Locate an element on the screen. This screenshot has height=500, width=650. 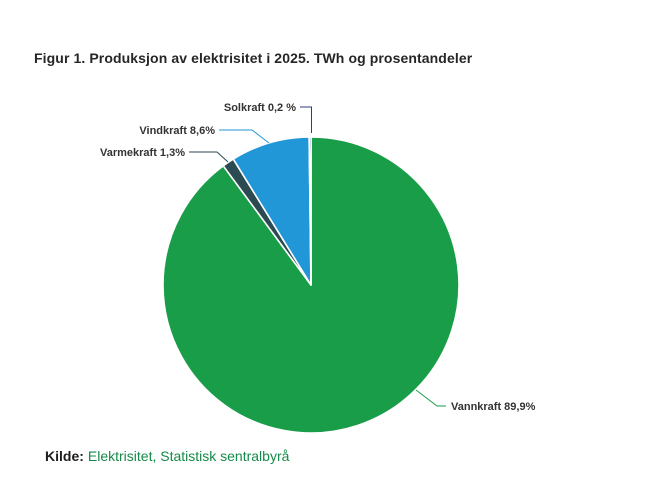
connector-vindkraft is located at coordinates (244, 136).